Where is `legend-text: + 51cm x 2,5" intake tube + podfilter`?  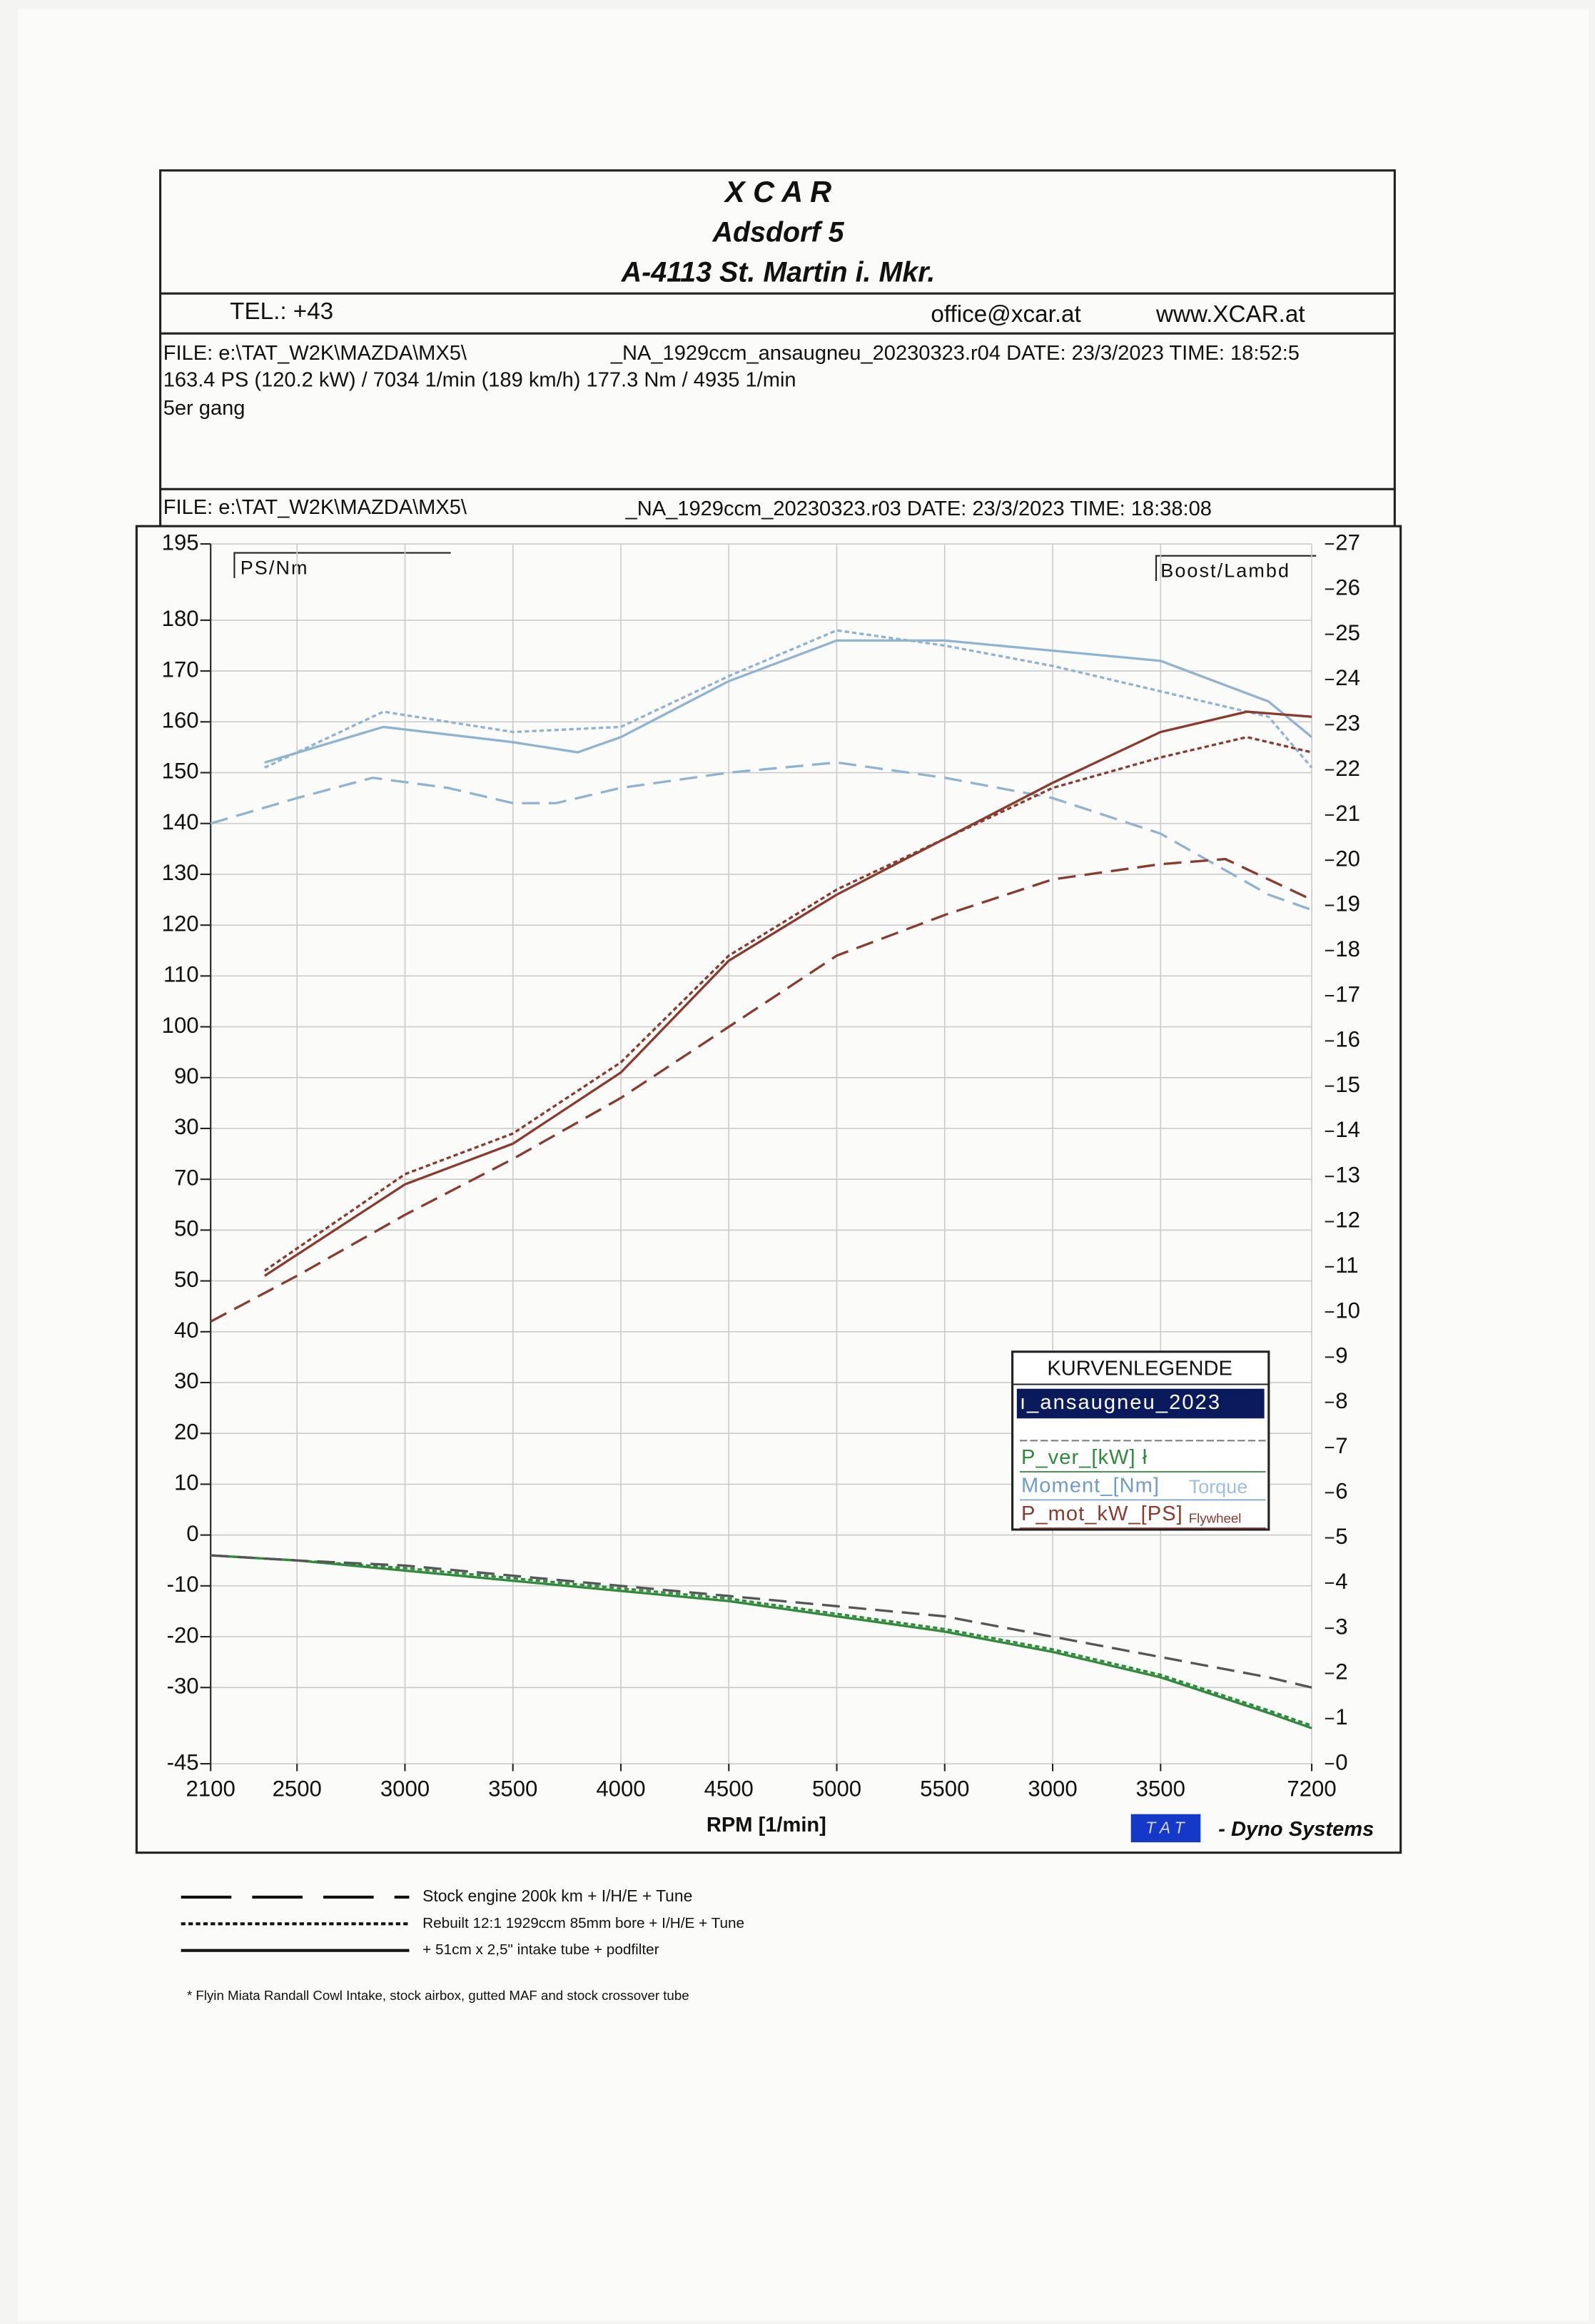
legend-text: + 51cm x 2,5" intake tube + podfilter is located at coordinates (540, 1950).